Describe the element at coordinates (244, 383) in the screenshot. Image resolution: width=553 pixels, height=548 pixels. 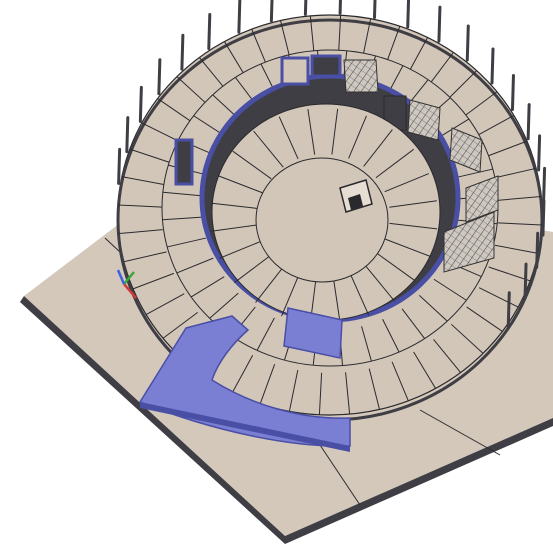
I see `ramp-slab` at that location.